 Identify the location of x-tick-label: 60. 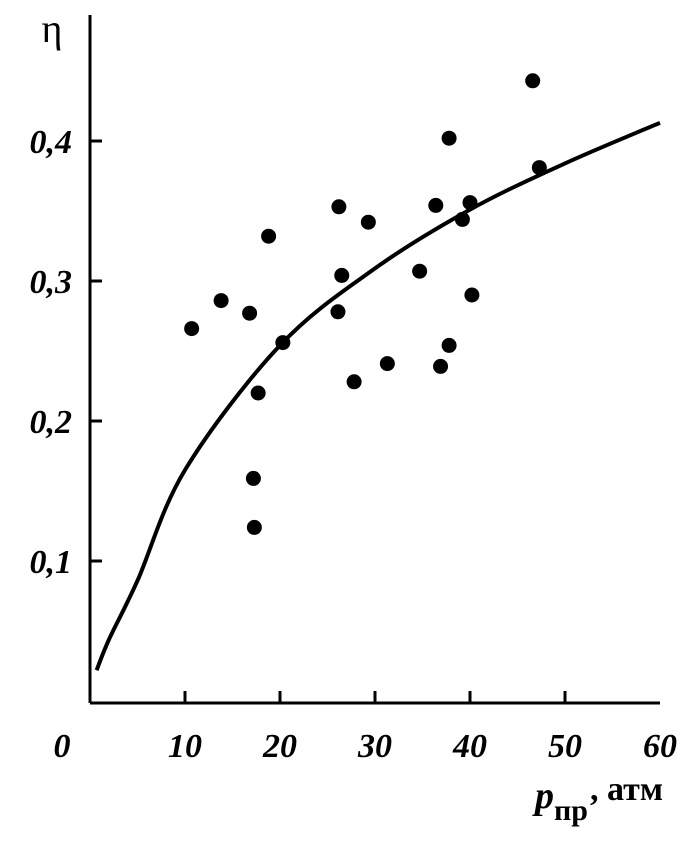
(660, 746).